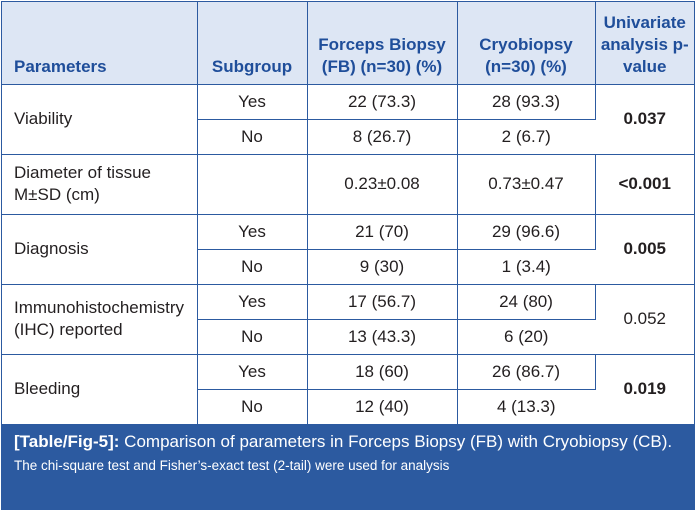 The width and height of the screenshot is (700, 513). Describe the element at coordinates (382, 137) in the screenshot. I see `forceps-cell: 8 (26.7)` at that location.